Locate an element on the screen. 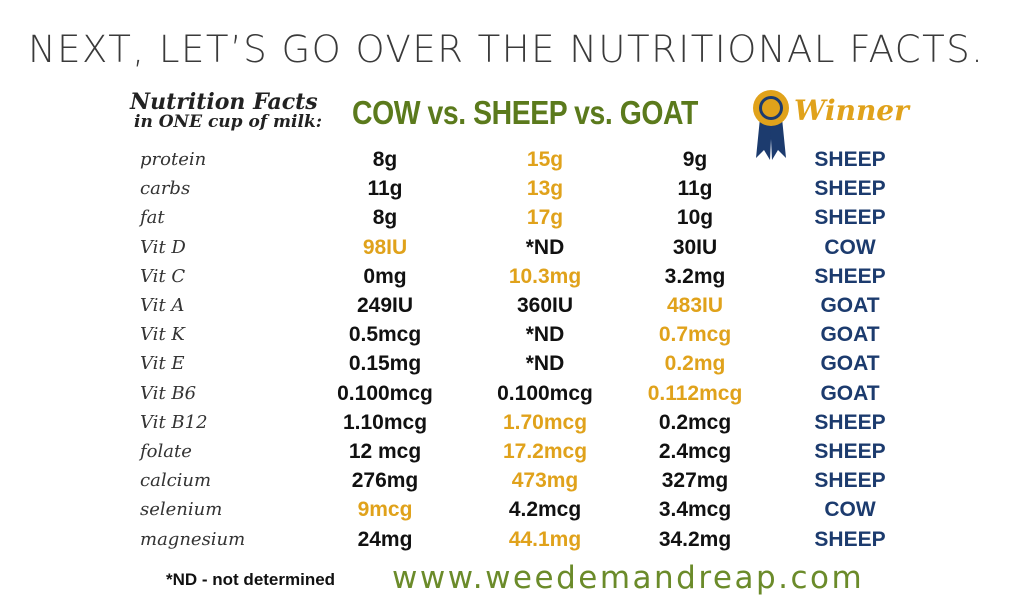 This screenshot has width=1029, height=605. intro-line-1: Nutrition Facts is located at coordinates (224, 102).